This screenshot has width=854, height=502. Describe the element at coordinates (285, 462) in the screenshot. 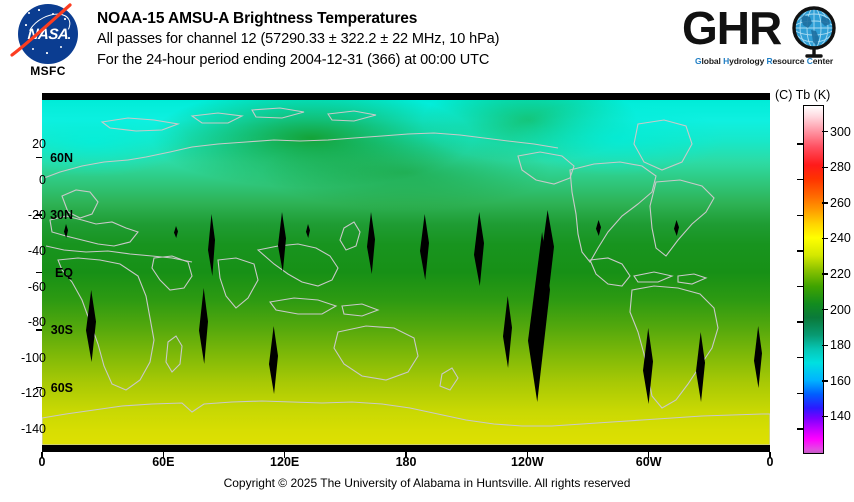

I see `longitude-tick-label: 120E` at that location.